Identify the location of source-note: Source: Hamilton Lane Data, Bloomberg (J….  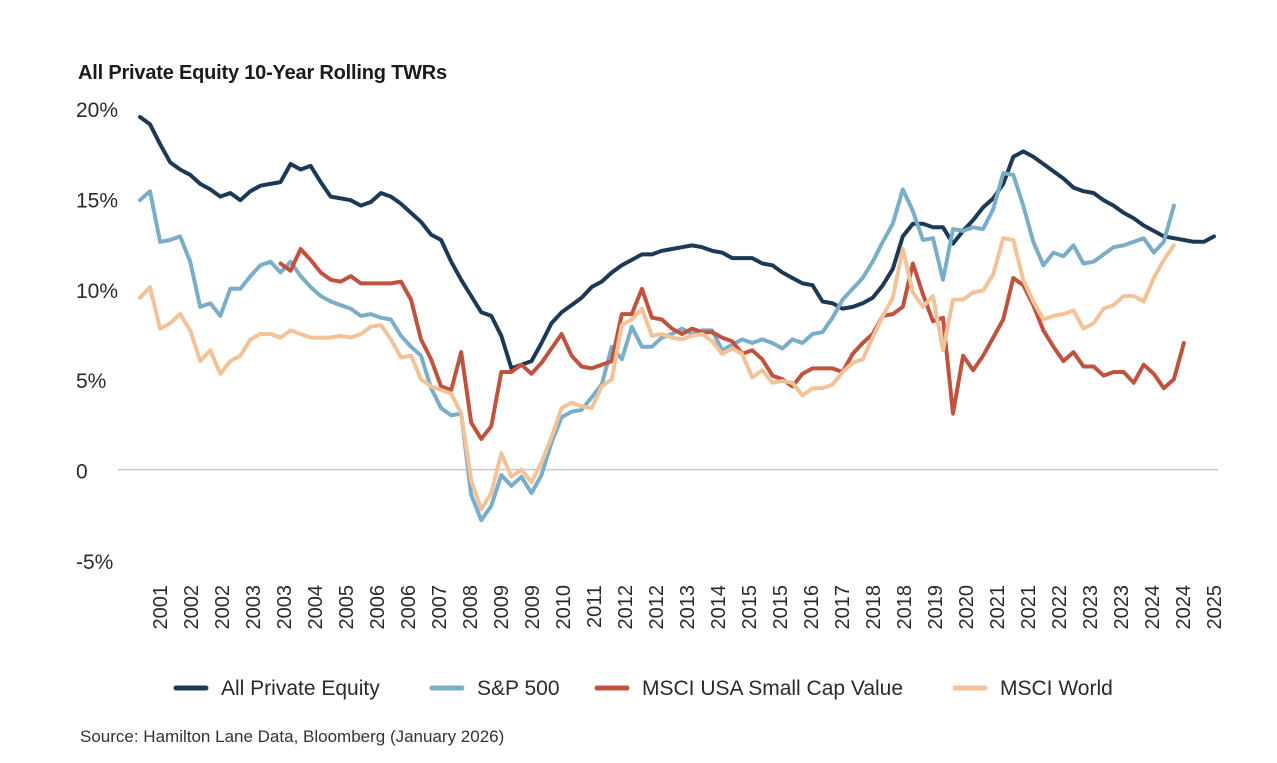
(292, 736).